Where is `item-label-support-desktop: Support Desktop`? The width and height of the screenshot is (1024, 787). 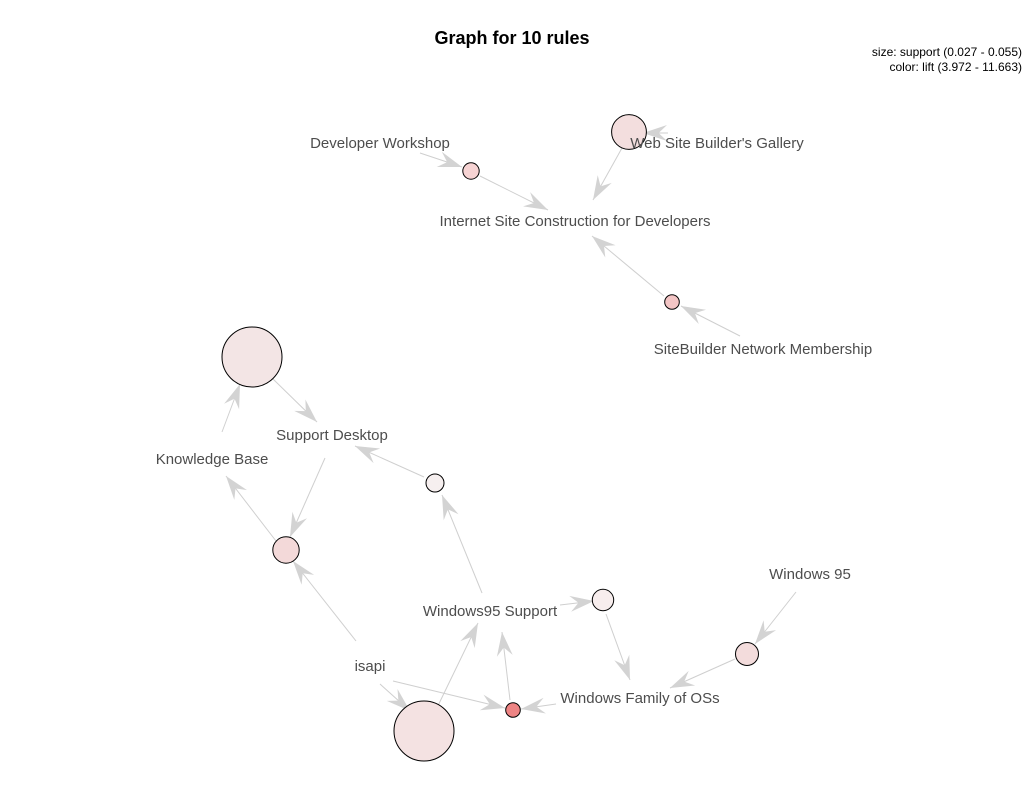
item-label-support-desktop: Support Desktop is located at coordinates (332, 435).